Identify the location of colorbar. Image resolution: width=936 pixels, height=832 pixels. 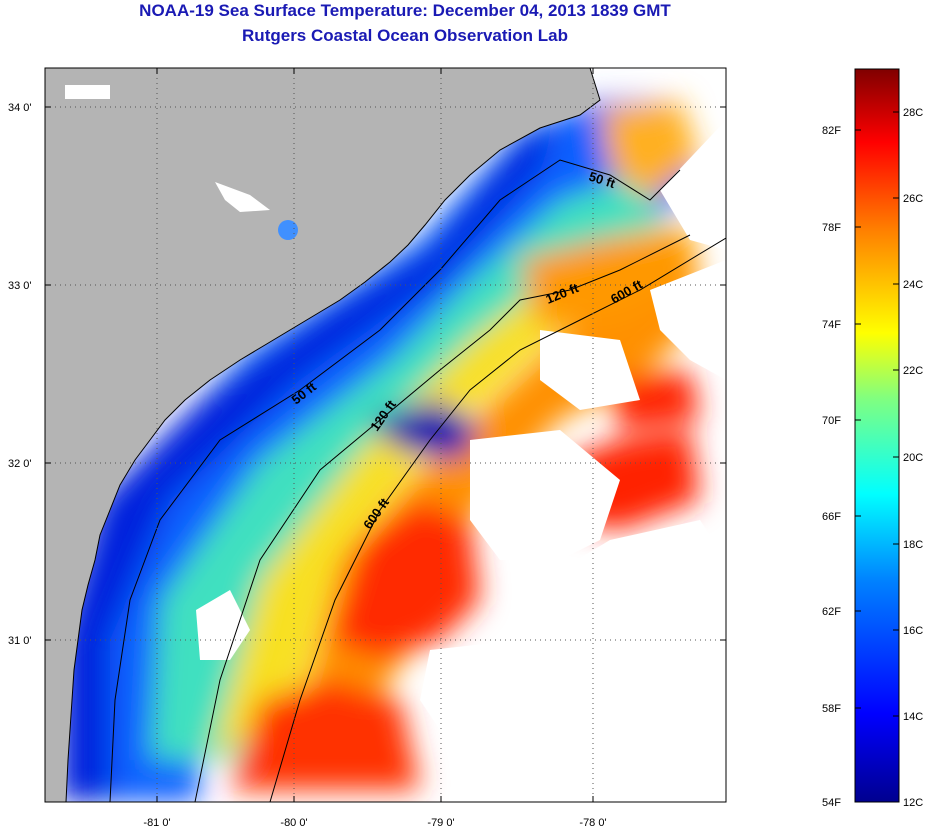
(877, 435).